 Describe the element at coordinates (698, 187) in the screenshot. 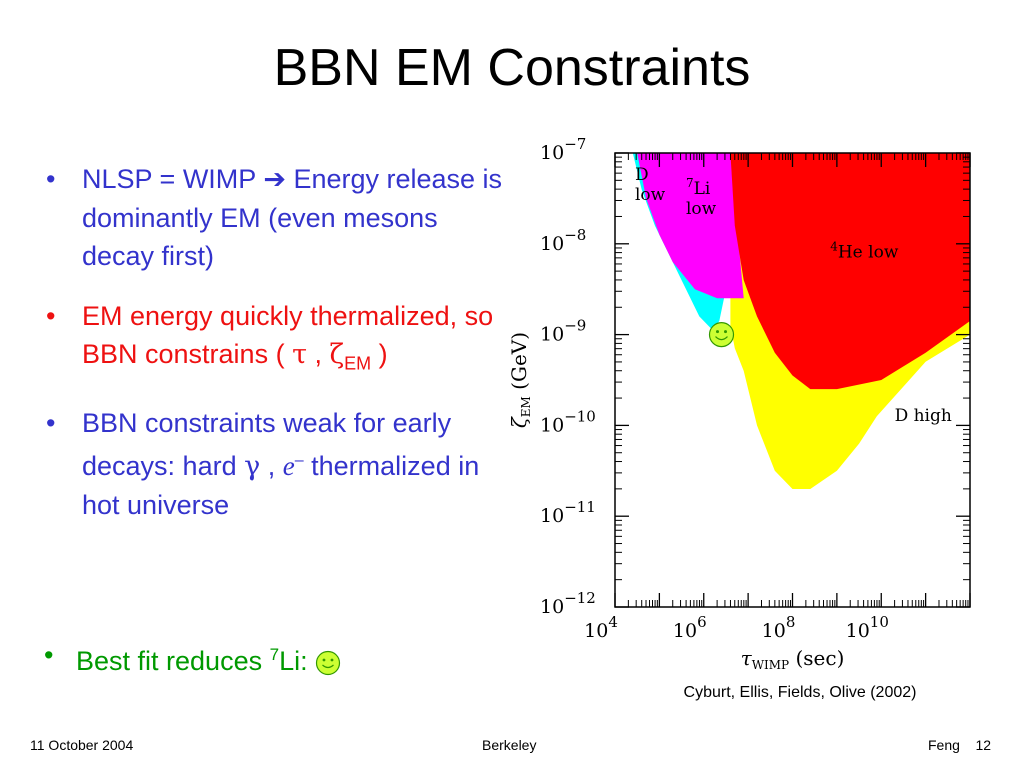

I see `svg-text: 7Li` at that location.